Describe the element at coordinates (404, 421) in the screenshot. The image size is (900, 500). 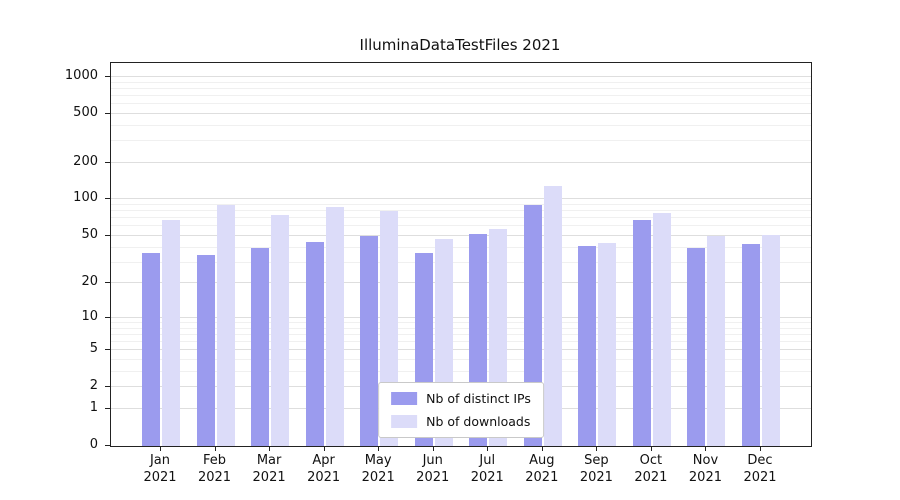
I see `legend-swatch-downloads` at that location.